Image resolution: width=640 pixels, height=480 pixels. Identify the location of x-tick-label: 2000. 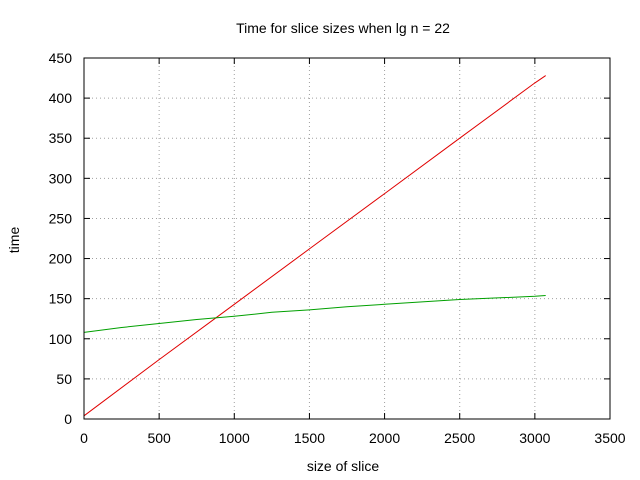
(384, 438).